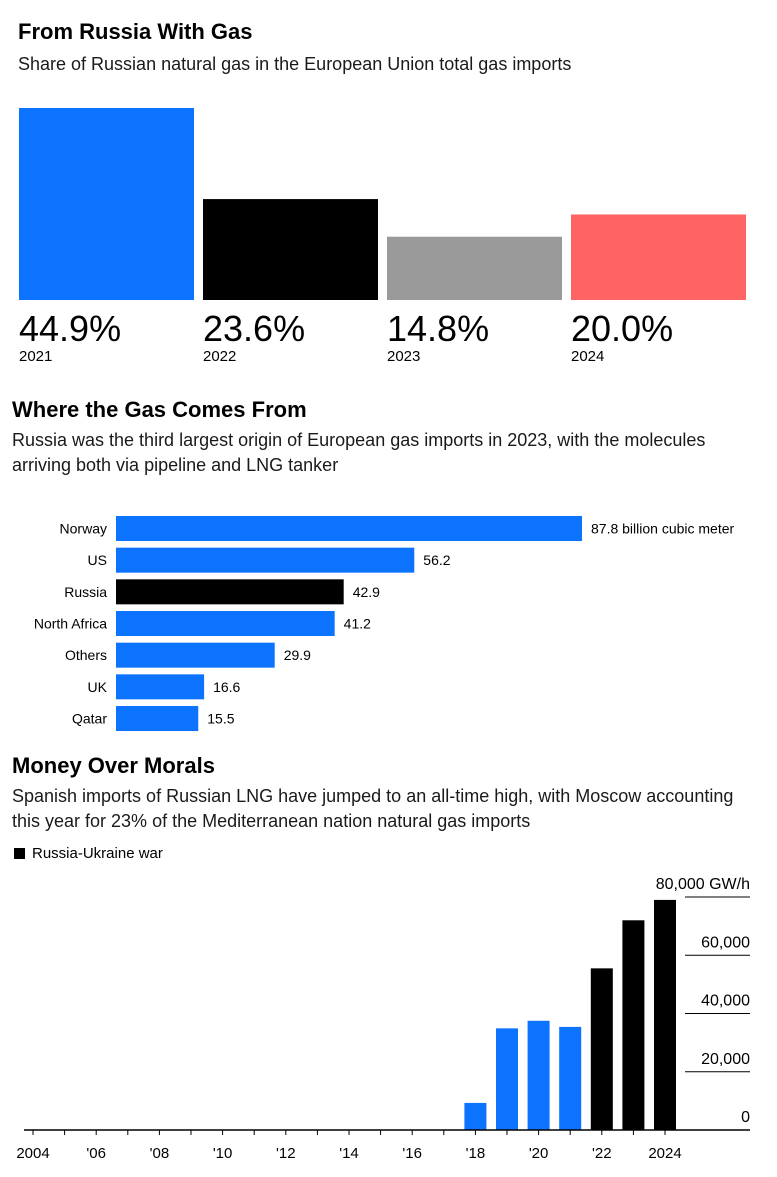  What do you see at coordinates (89, 719) in the screenshot?
I see `category-label: Qatar` at bounding box center [89, 719].